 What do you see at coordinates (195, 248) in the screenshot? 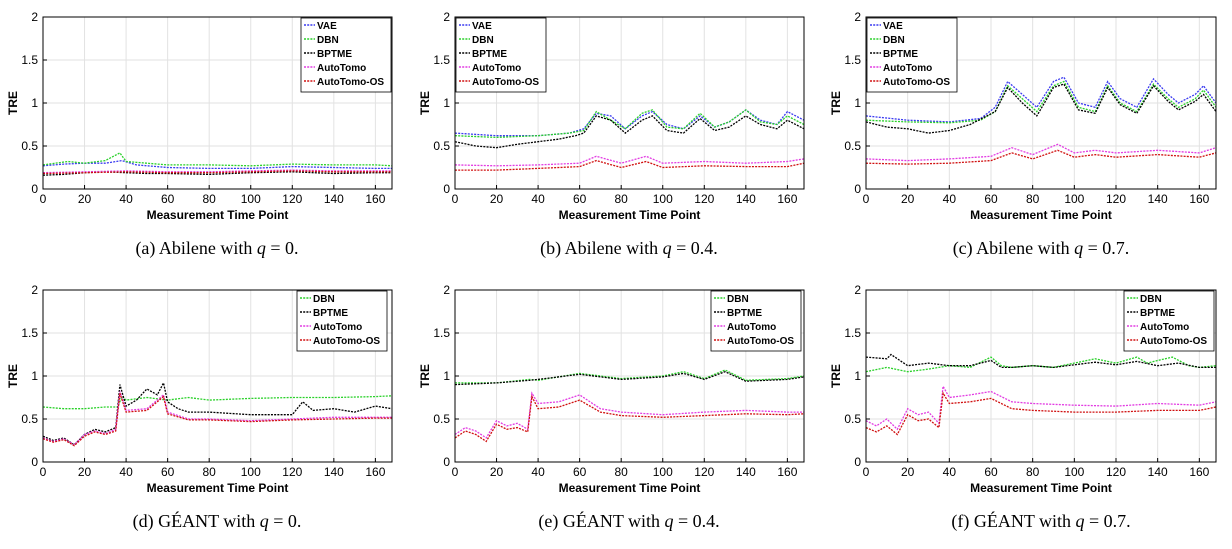
I see `caption-prefix: (a) Abilene with` at bounding box center [195, 248].